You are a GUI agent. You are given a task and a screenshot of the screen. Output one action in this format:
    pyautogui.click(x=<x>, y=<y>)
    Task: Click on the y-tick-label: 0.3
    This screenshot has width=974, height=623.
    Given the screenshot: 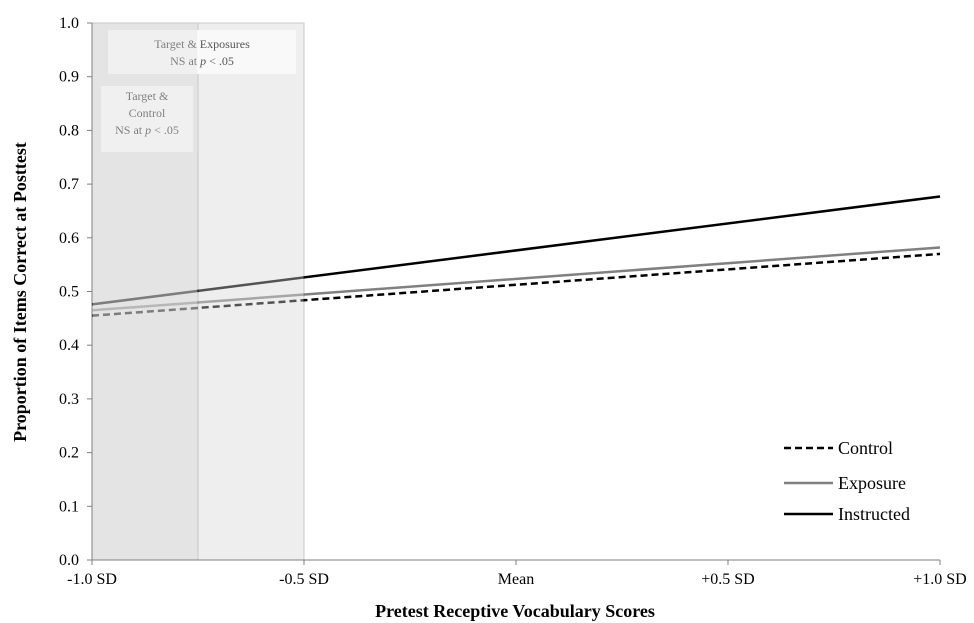 What is the action you would take?
    pyautogui.click(x=69, y=399)
    